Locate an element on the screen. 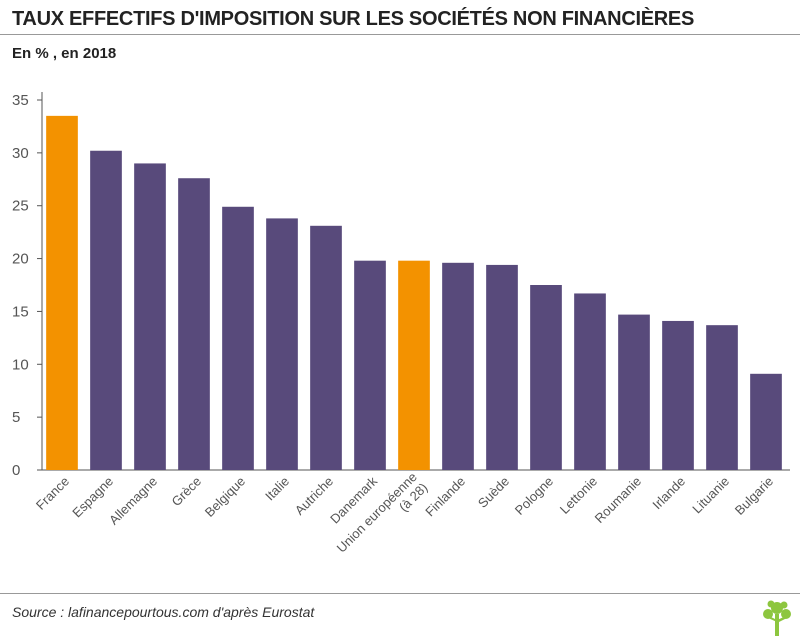 Image resolution: width=800 pixels, height=640 pixels. x-tick-label: Finlande is located at coordinates (445, 497).